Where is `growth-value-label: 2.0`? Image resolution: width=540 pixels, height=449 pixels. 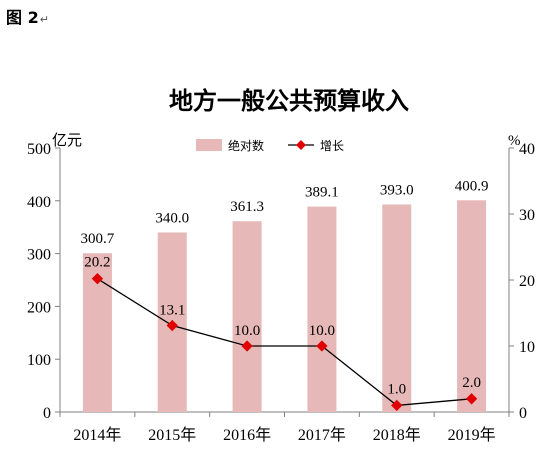 growth-value-label: 2.0 is located at coordinates (471, 383).